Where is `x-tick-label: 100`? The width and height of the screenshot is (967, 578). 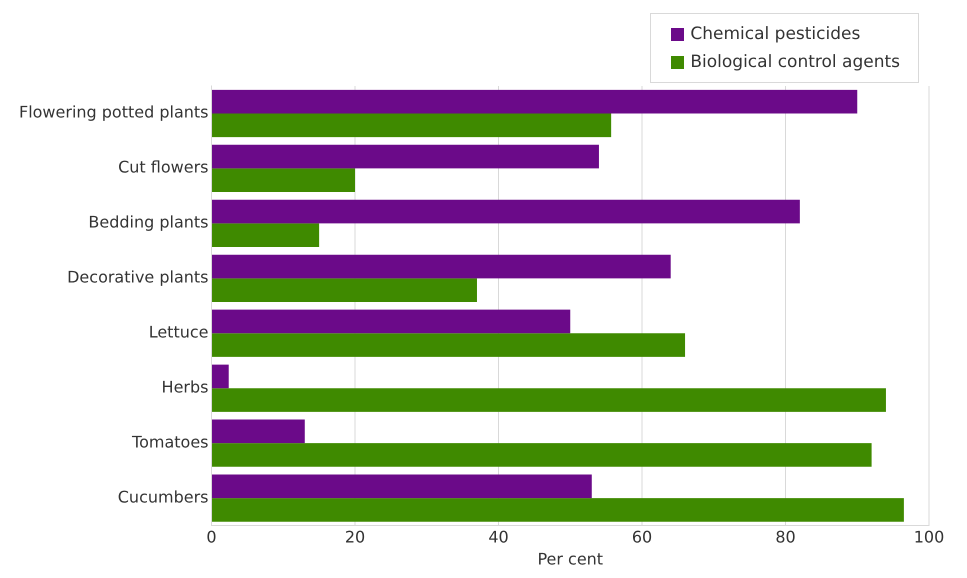
x-tick-label: 100 is located at coordinates (929, 536).